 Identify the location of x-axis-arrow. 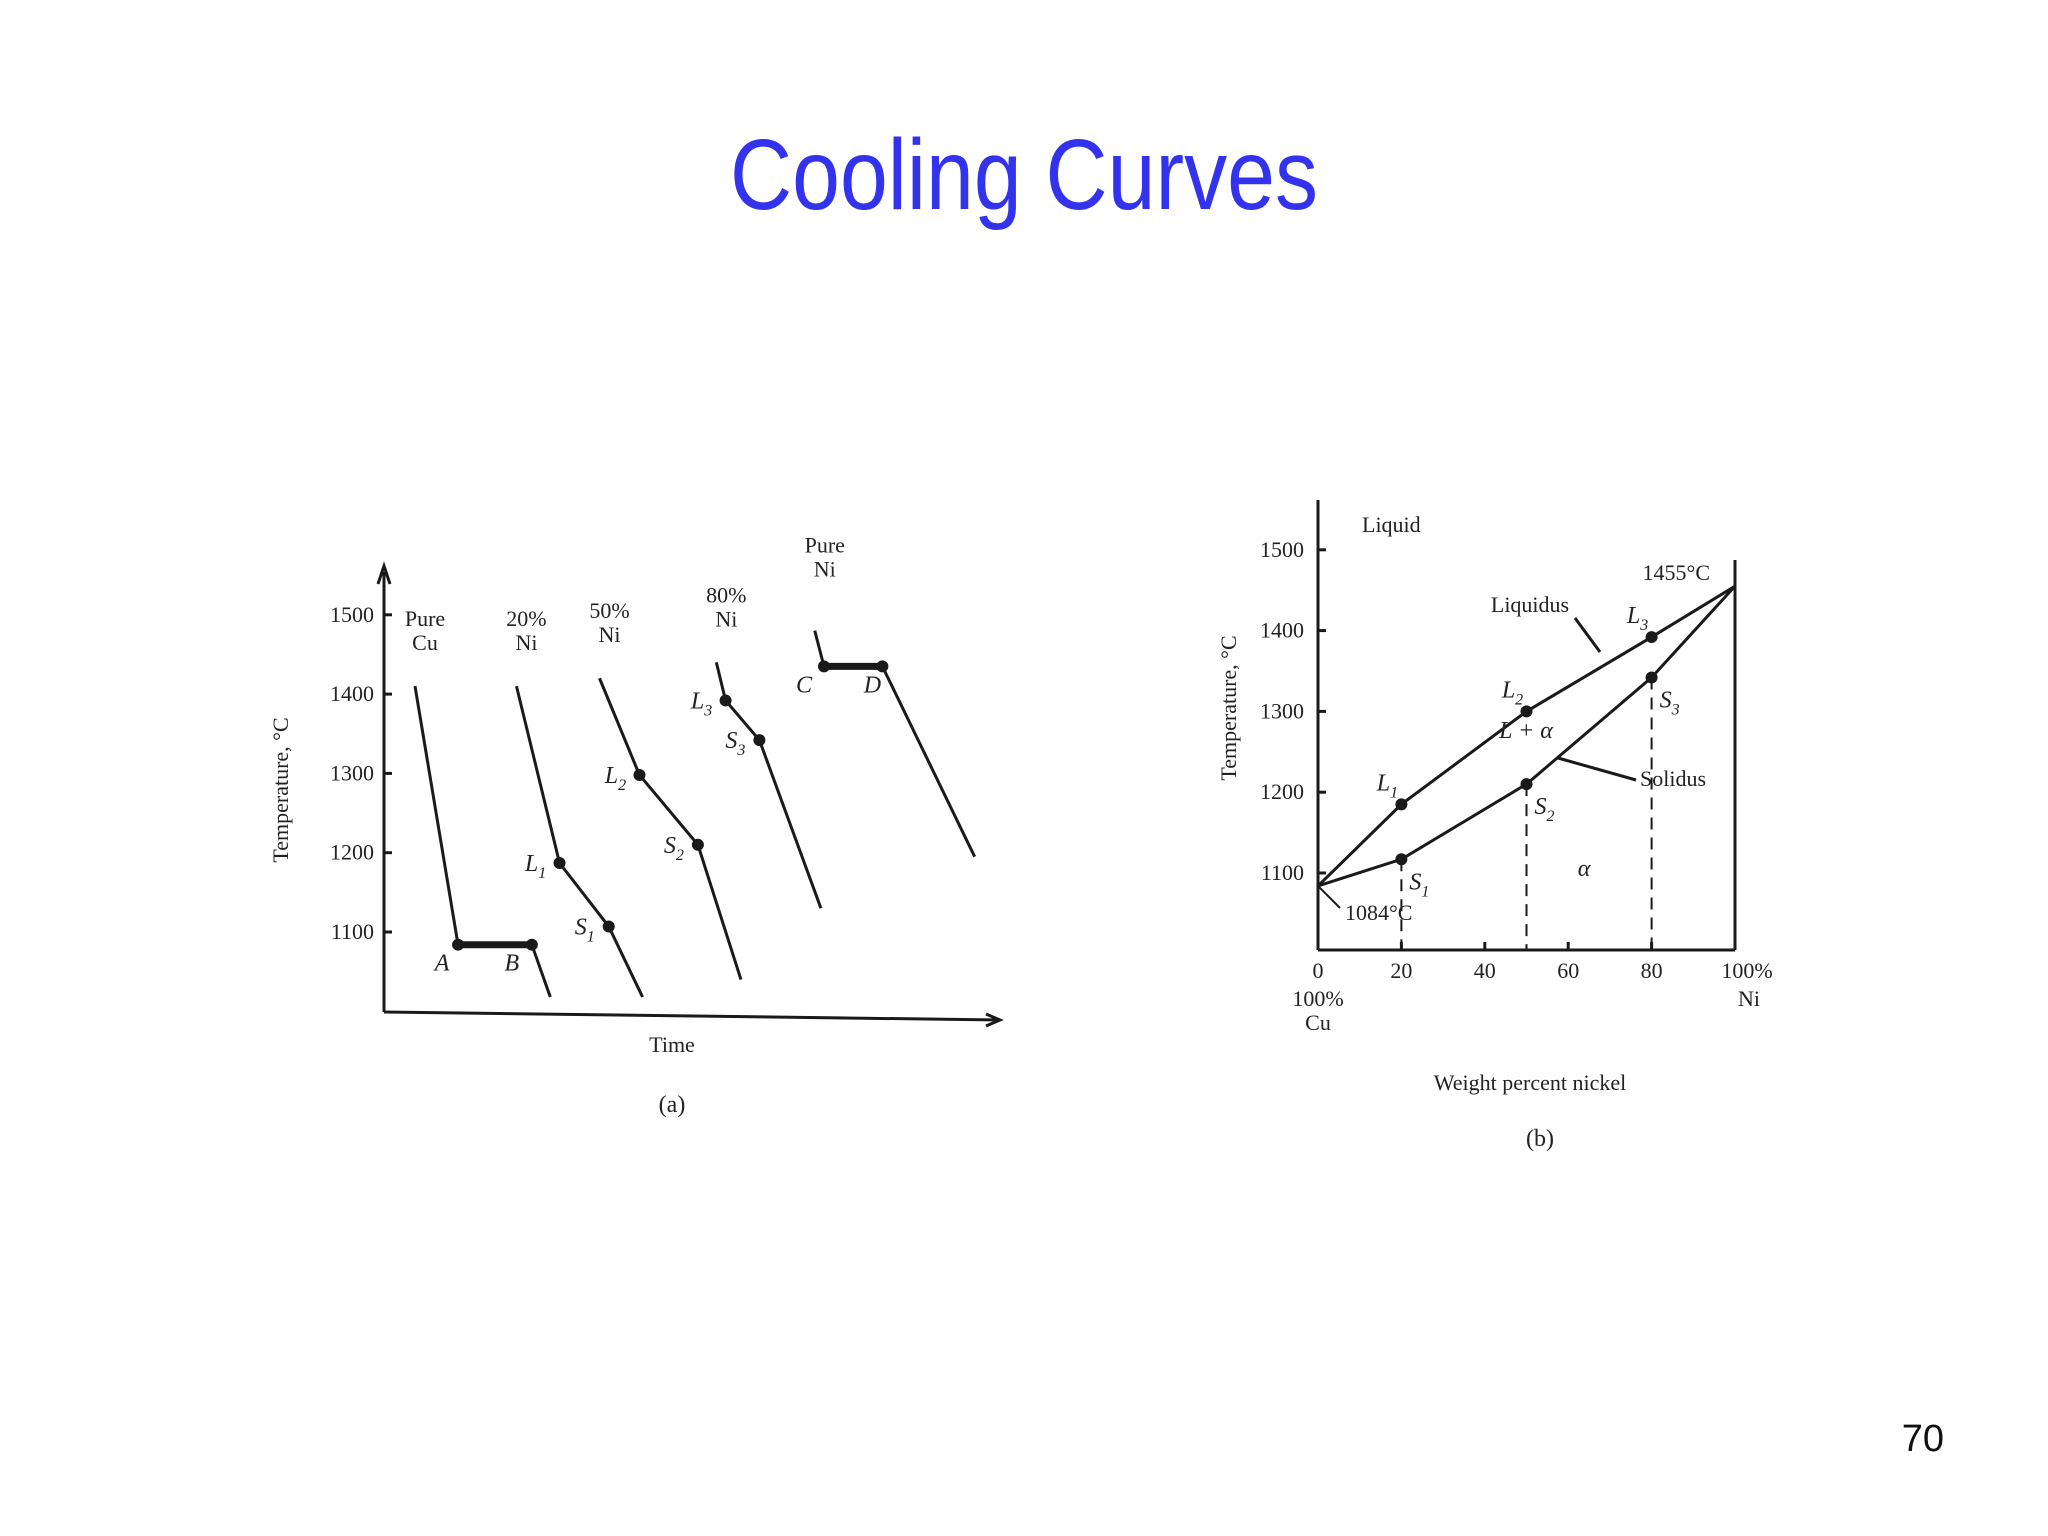
(994, 1020).